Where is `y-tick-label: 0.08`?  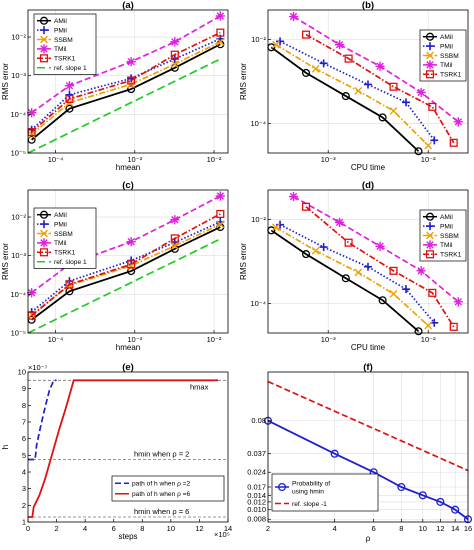
y-tick-label: 0.08 is located at coordinates (258, 420).